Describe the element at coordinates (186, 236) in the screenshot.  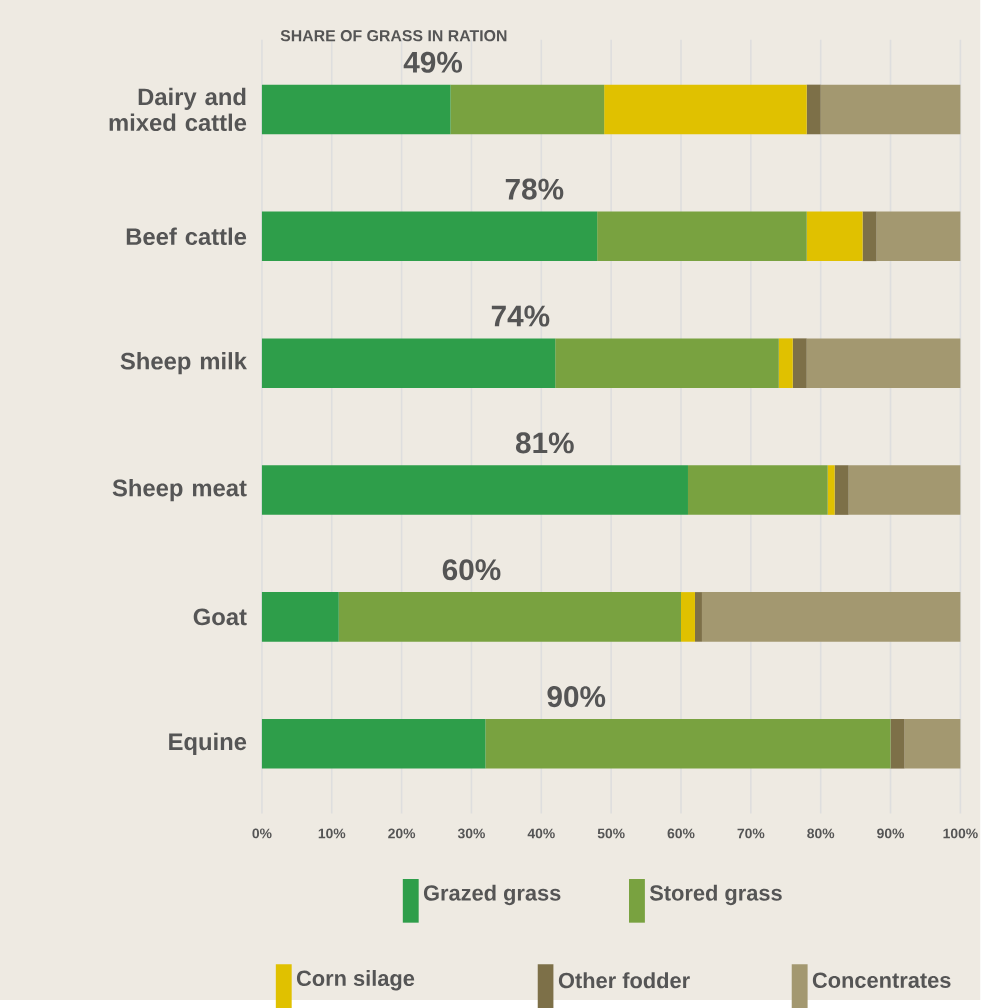
I see `y-tick-label: Beef cattle` at that location.